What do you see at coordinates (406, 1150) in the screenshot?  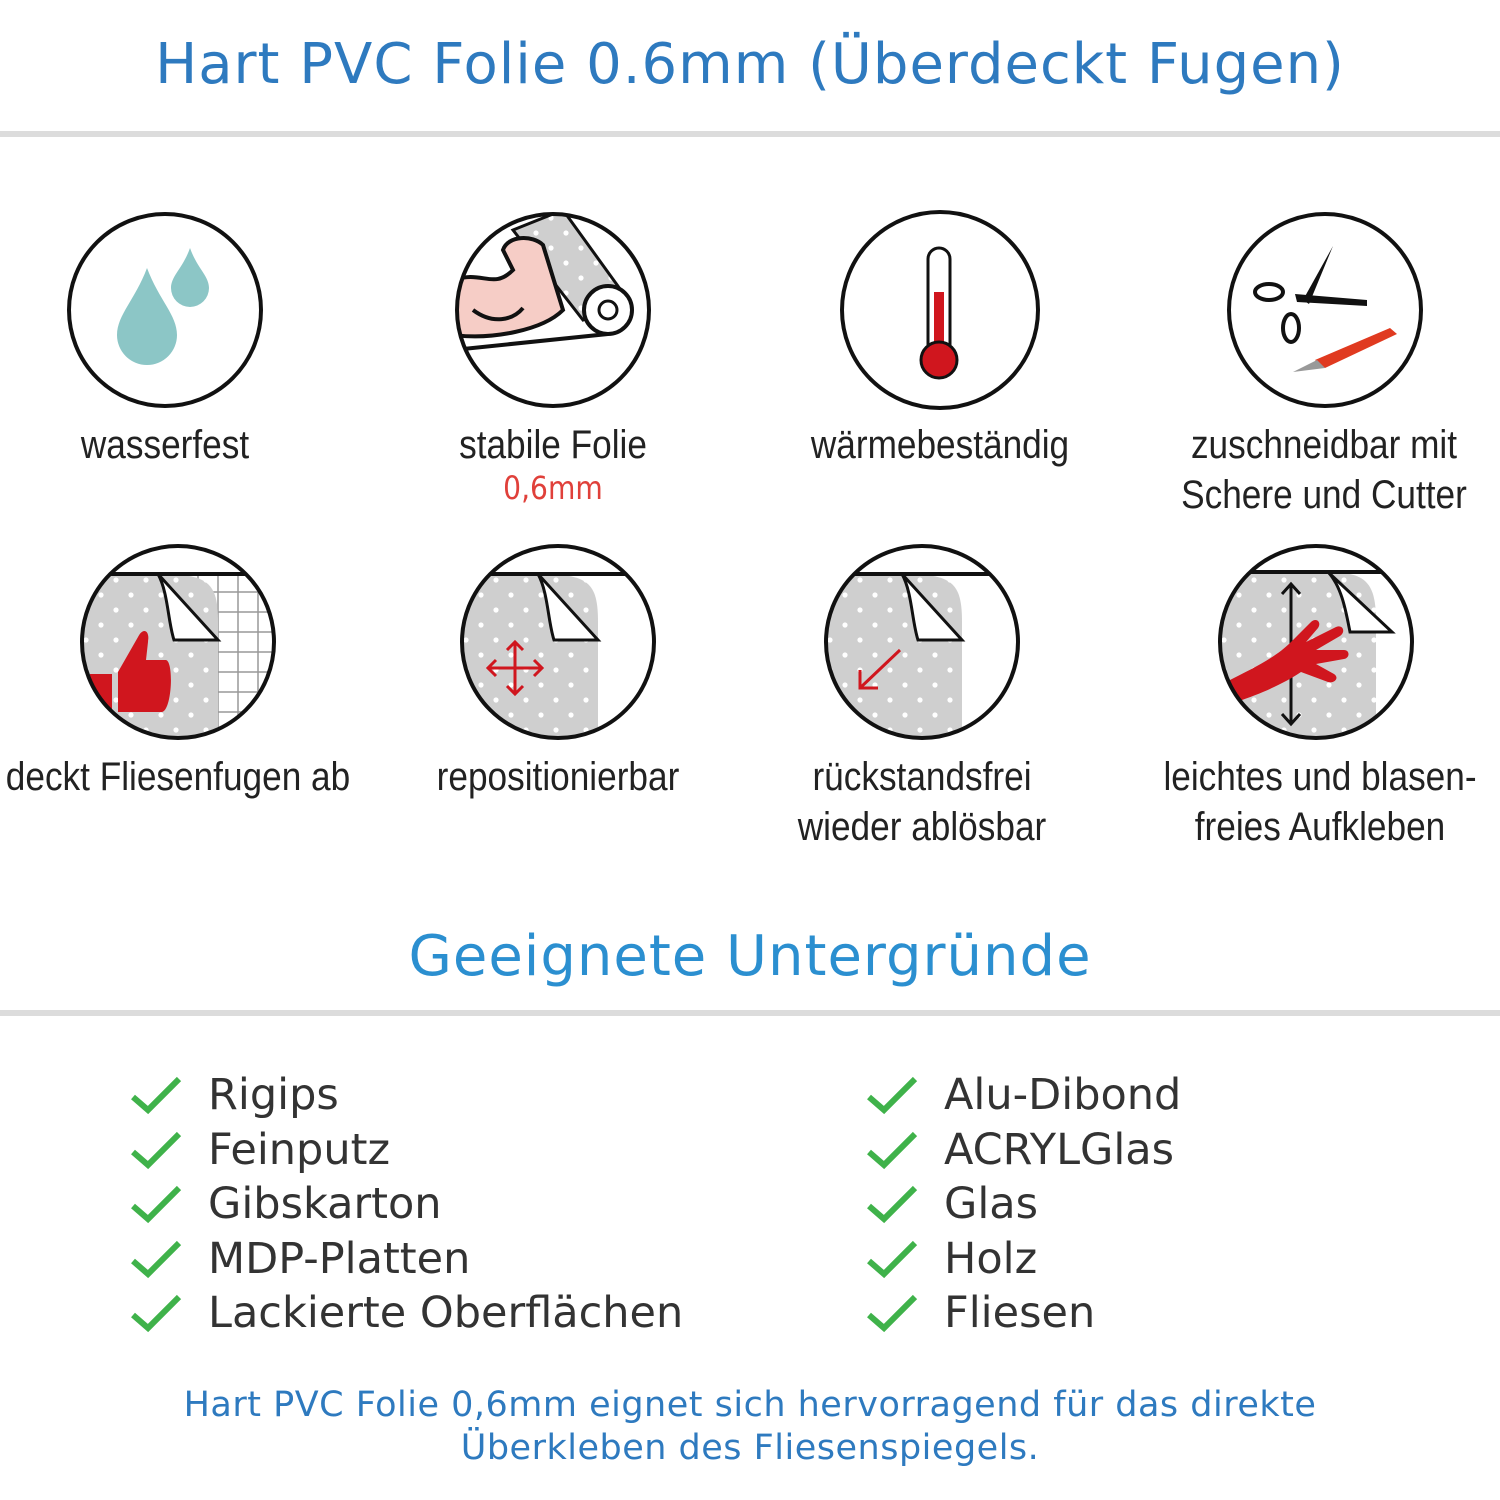 I see `list-item: Feinputz` at bounding box center [406, 1150].